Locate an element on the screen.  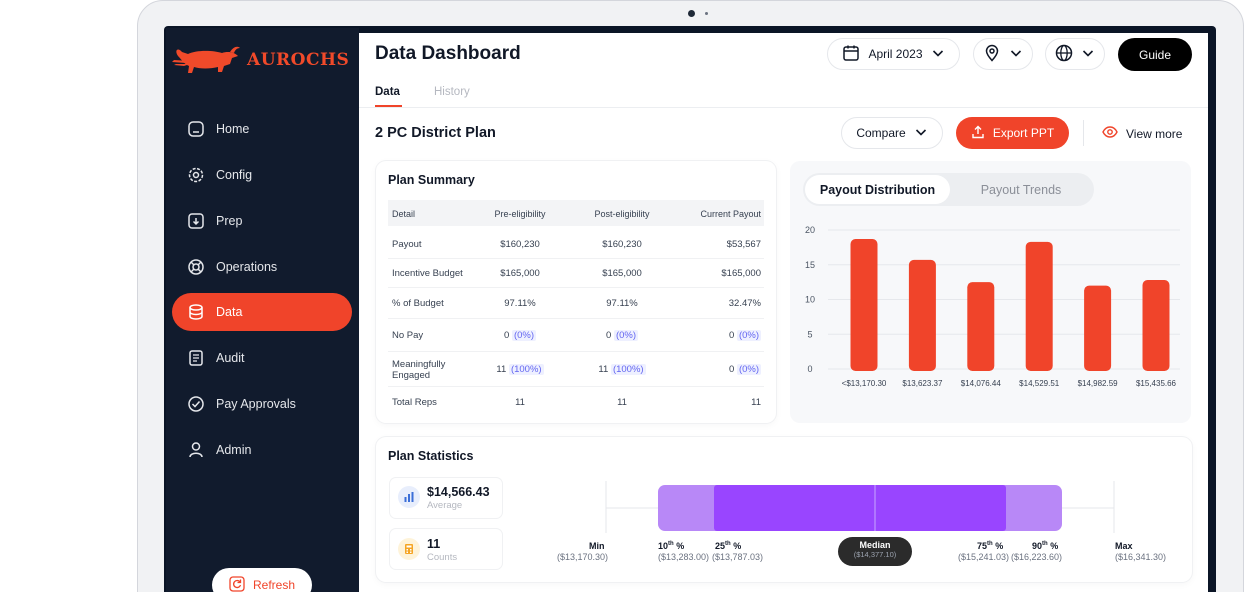
sidebar-item-label: Home is located at coordinates (233, 129).